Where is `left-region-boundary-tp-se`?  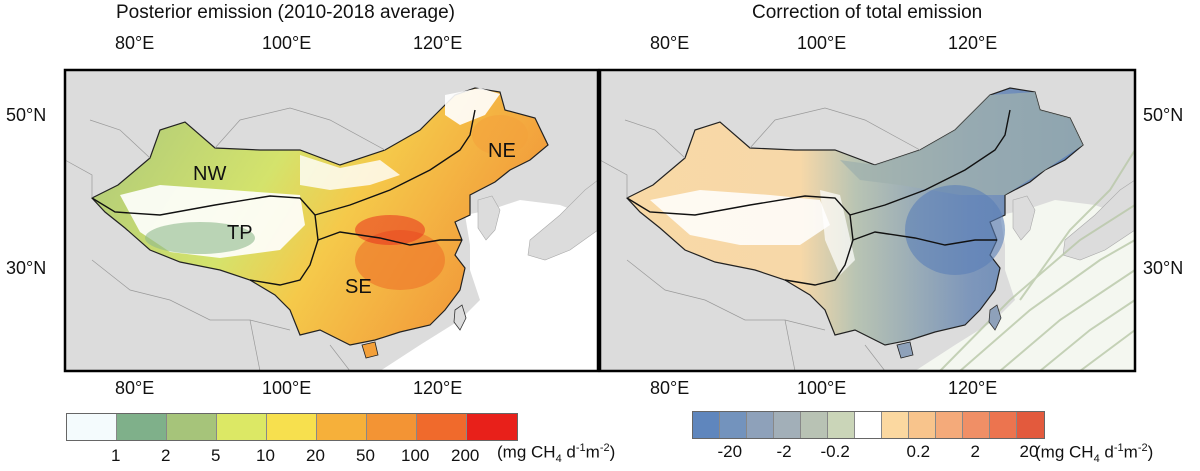 left-region-boundary-tp-se is located at coordinates (284, 250).